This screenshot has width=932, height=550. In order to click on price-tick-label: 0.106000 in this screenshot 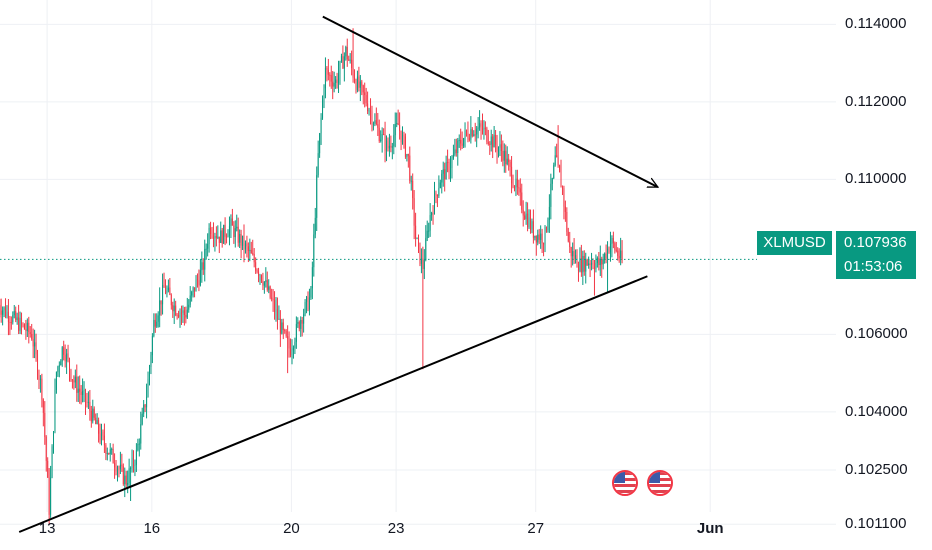, I will do `click(876, 334)`.